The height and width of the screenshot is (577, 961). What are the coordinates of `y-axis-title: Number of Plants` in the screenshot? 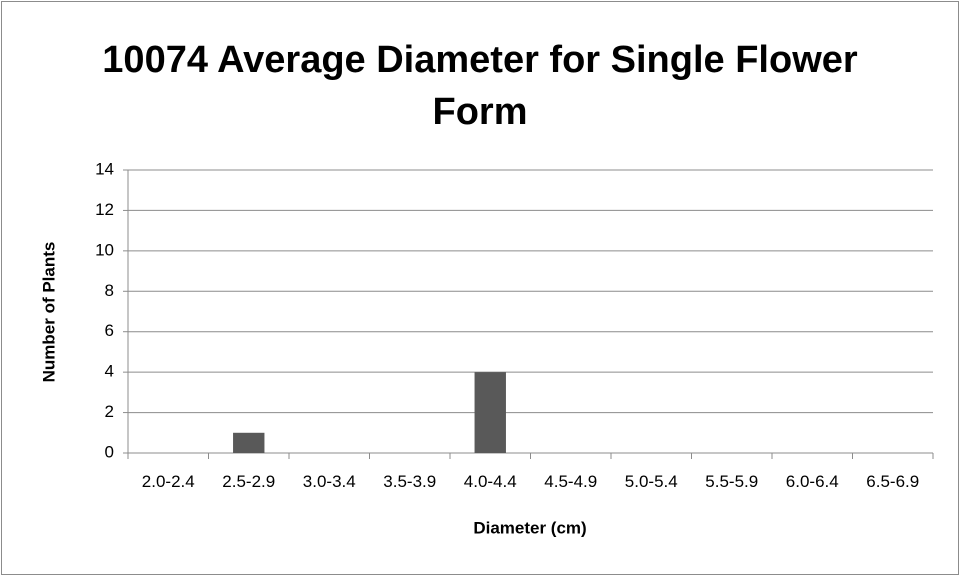 It's located at (48, 312).